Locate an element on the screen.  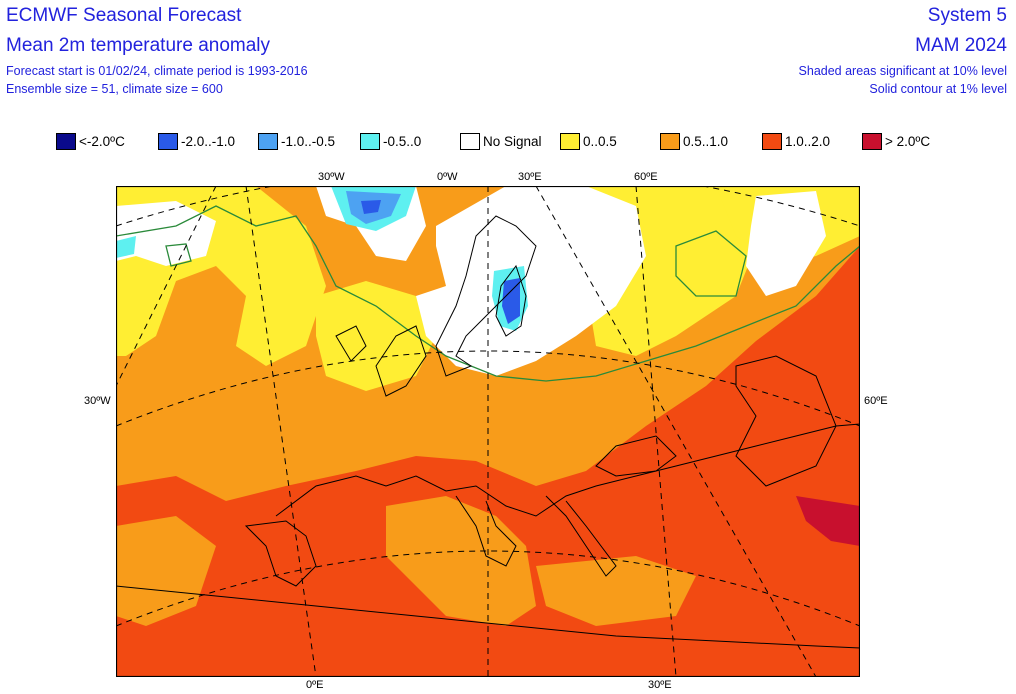
lon-label-right: 60ºE is located at coordinates (876, 401).